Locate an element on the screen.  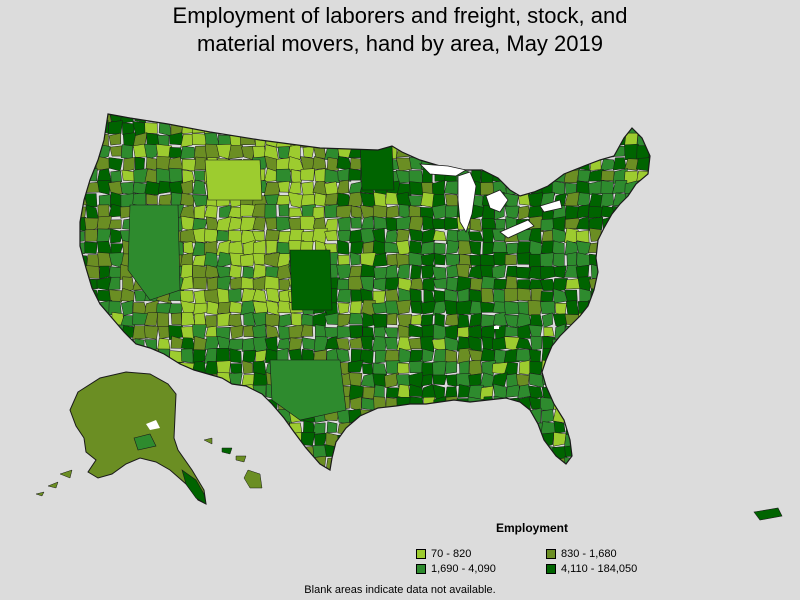
legend-label-1: 70 - 820 is located at coordinates (451, 553).